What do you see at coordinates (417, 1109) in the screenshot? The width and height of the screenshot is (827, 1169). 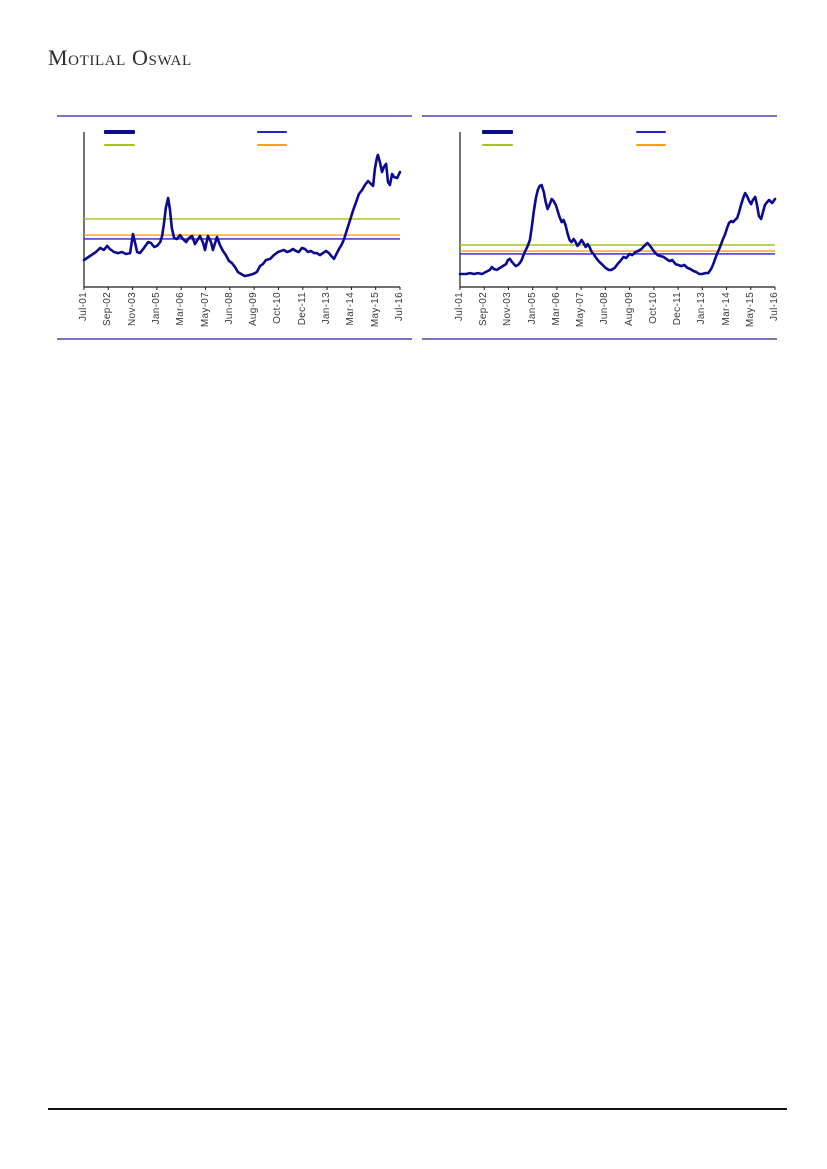 I see `footer-rule` at bounding box center [417, 1109].